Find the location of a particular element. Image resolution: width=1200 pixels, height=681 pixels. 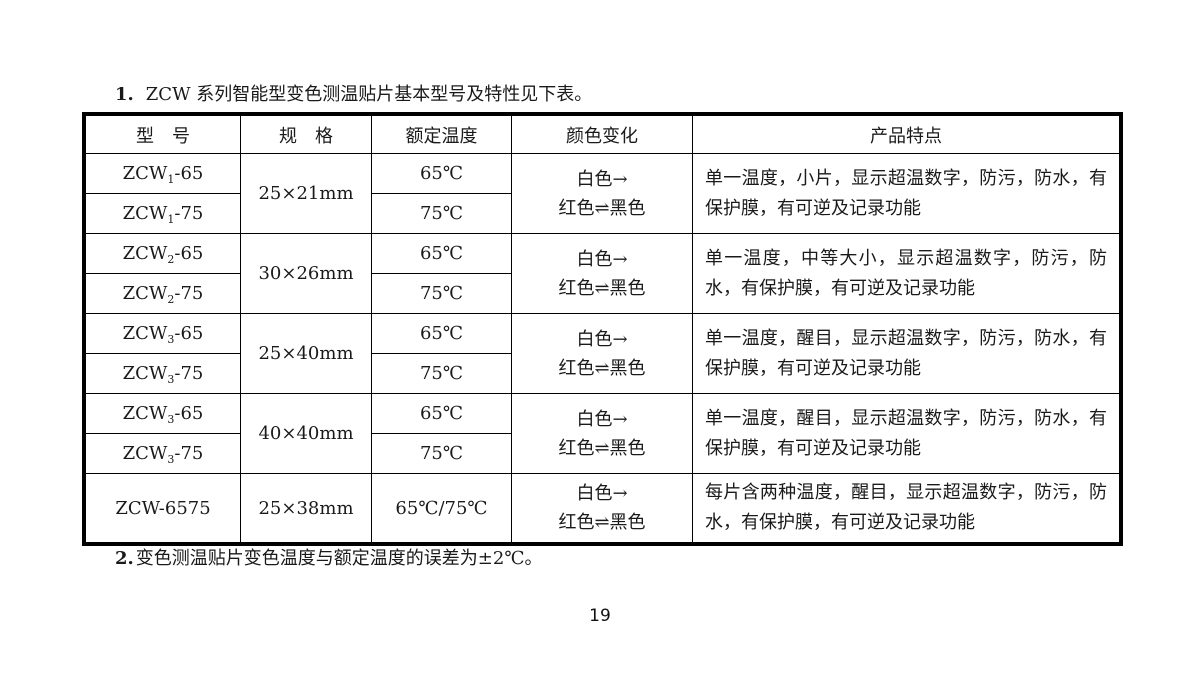

model-cell: ZCW1-65 is located at coordinates (163, 173).